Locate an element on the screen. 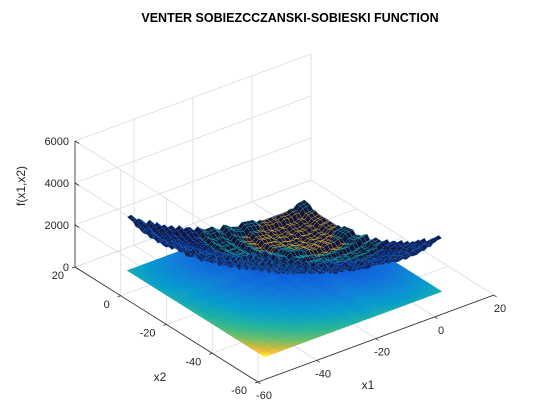 This screenshot has height=420, width=560. surface-facet is located at coordinates (438, 238).